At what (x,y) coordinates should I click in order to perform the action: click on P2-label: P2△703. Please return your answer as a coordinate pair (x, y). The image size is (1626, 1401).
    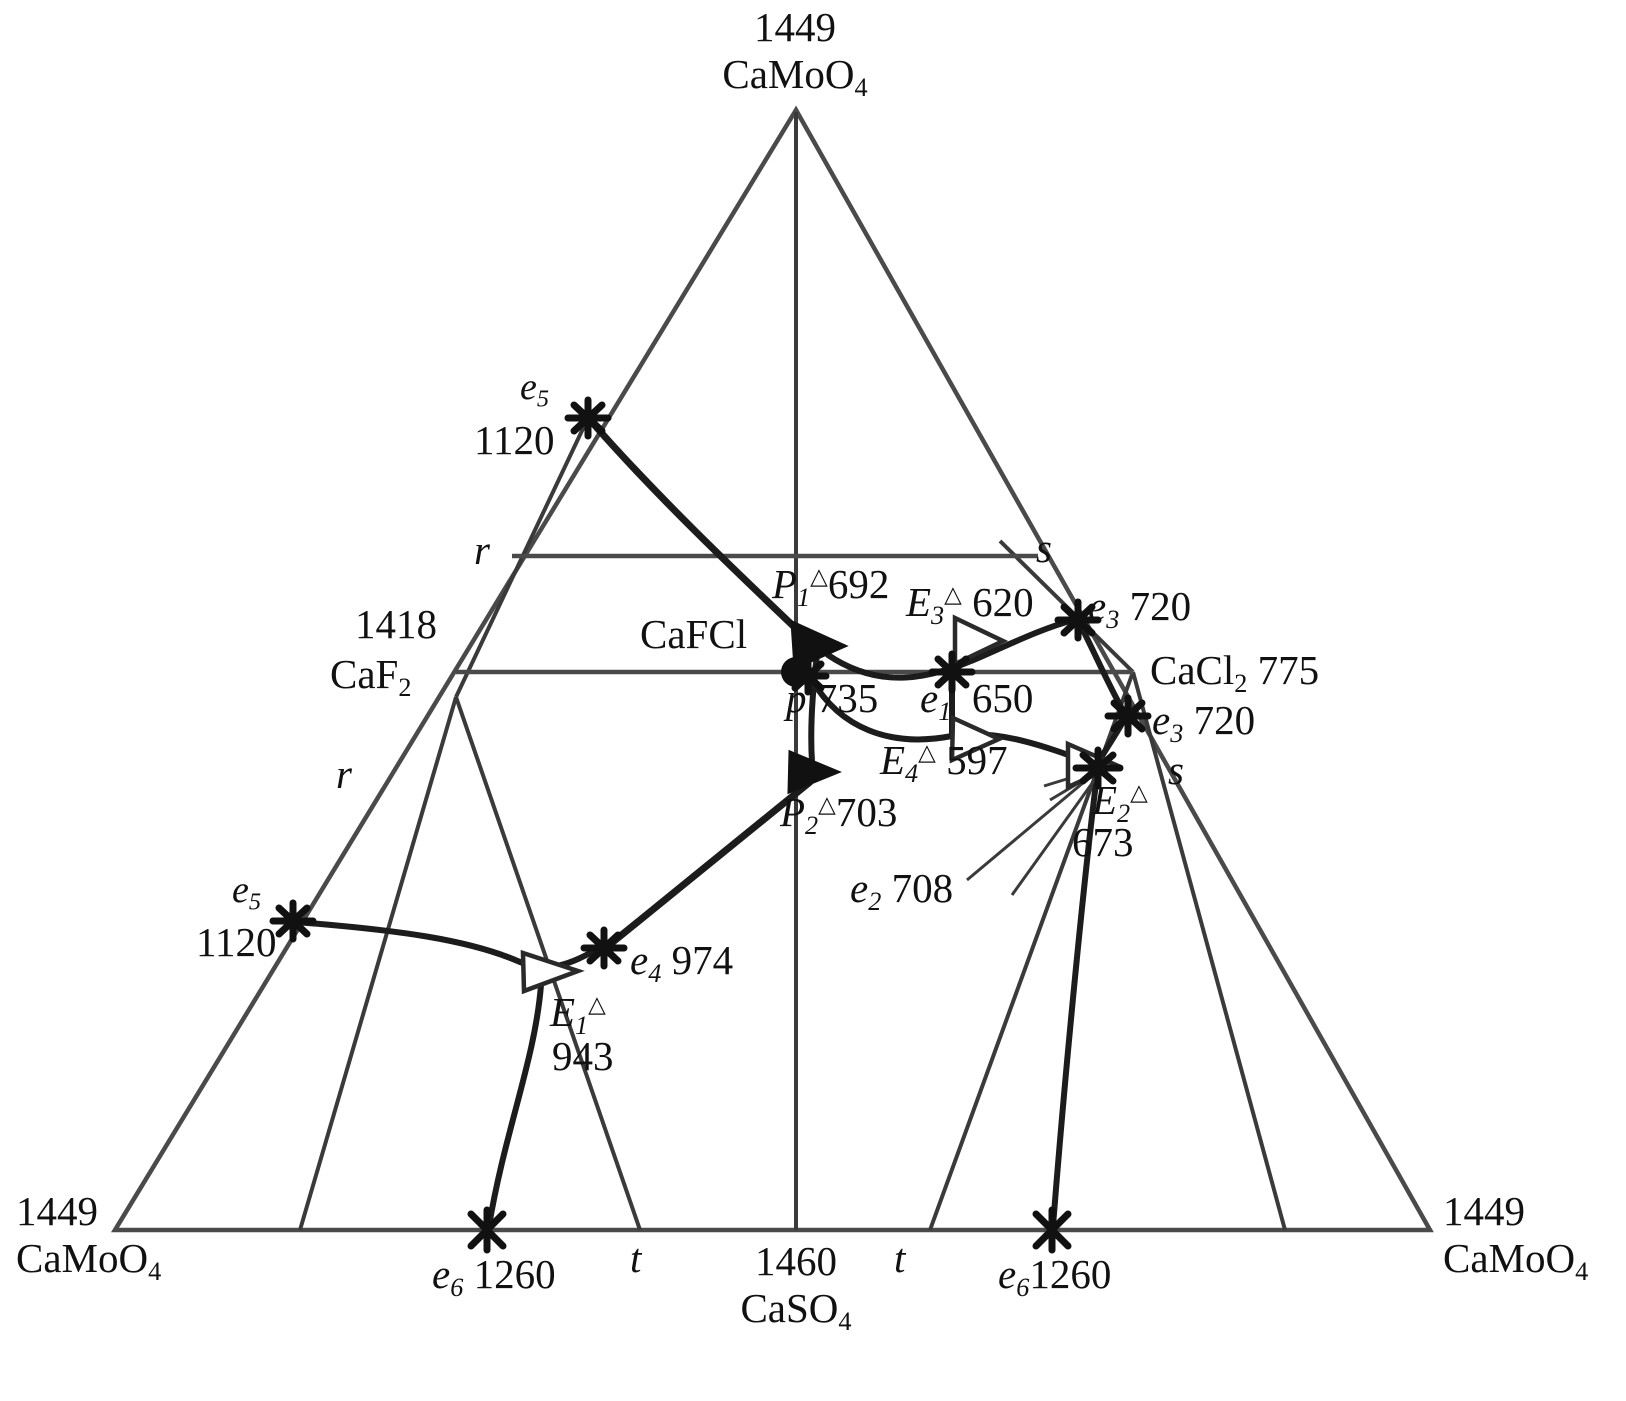
    Looking at the image, I should click on (839, 814).